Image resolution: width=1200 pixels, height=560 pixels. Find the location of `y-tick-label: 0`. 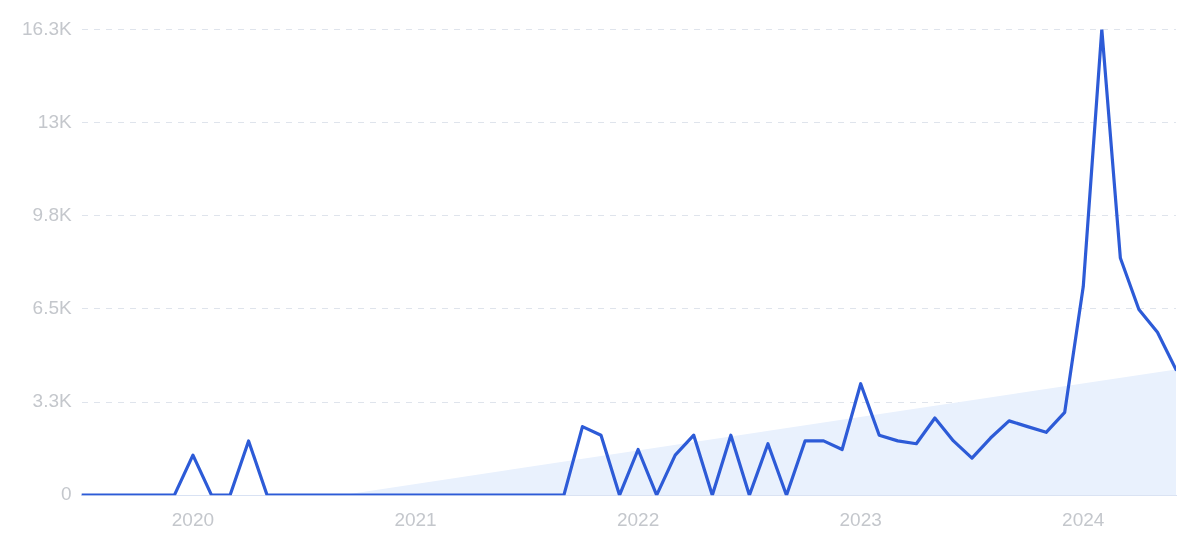

y-tick-label: 0 is located at coordinates (66, 494).